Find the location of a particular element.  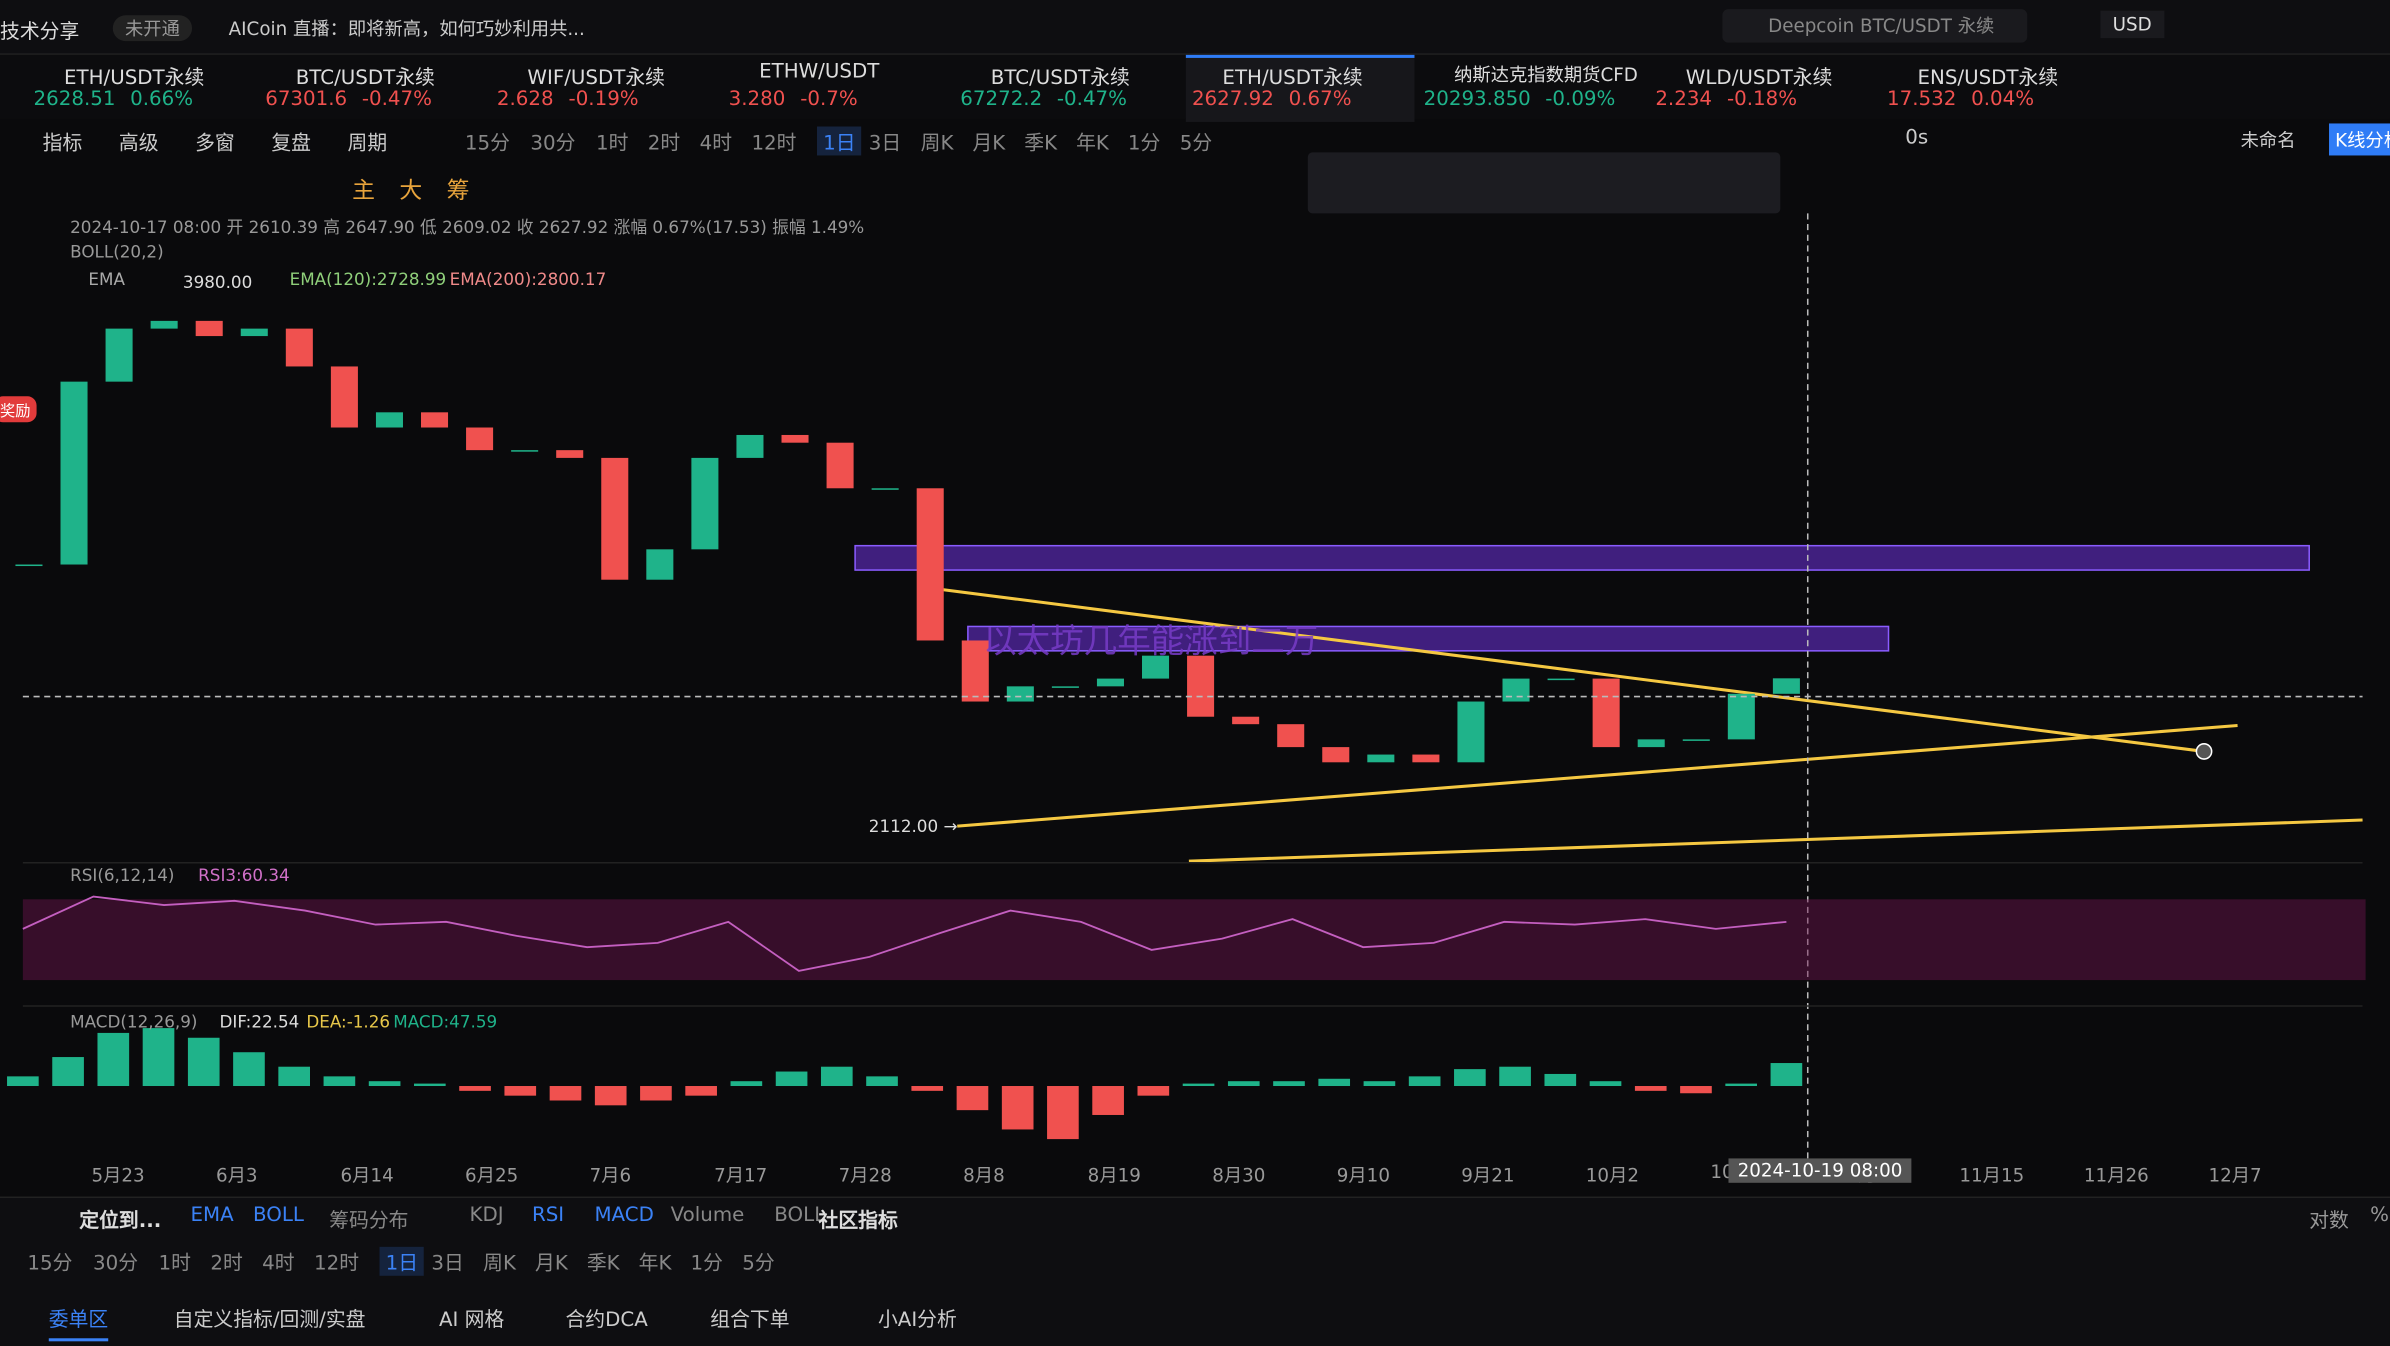

anchor is located at coordinates (2204, 751).